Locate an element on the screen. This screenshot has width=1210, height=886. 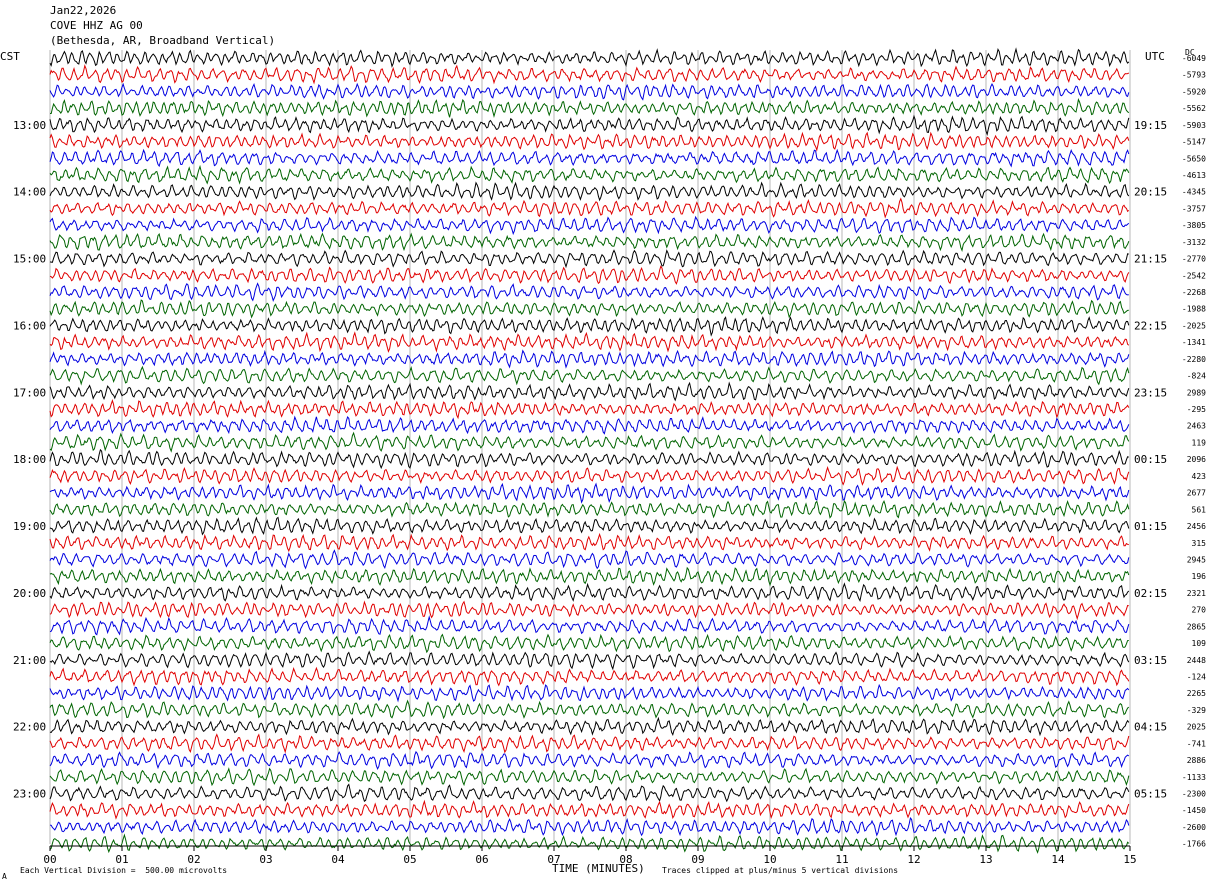
dc-label: DC is located at coordinates (1190, 52).